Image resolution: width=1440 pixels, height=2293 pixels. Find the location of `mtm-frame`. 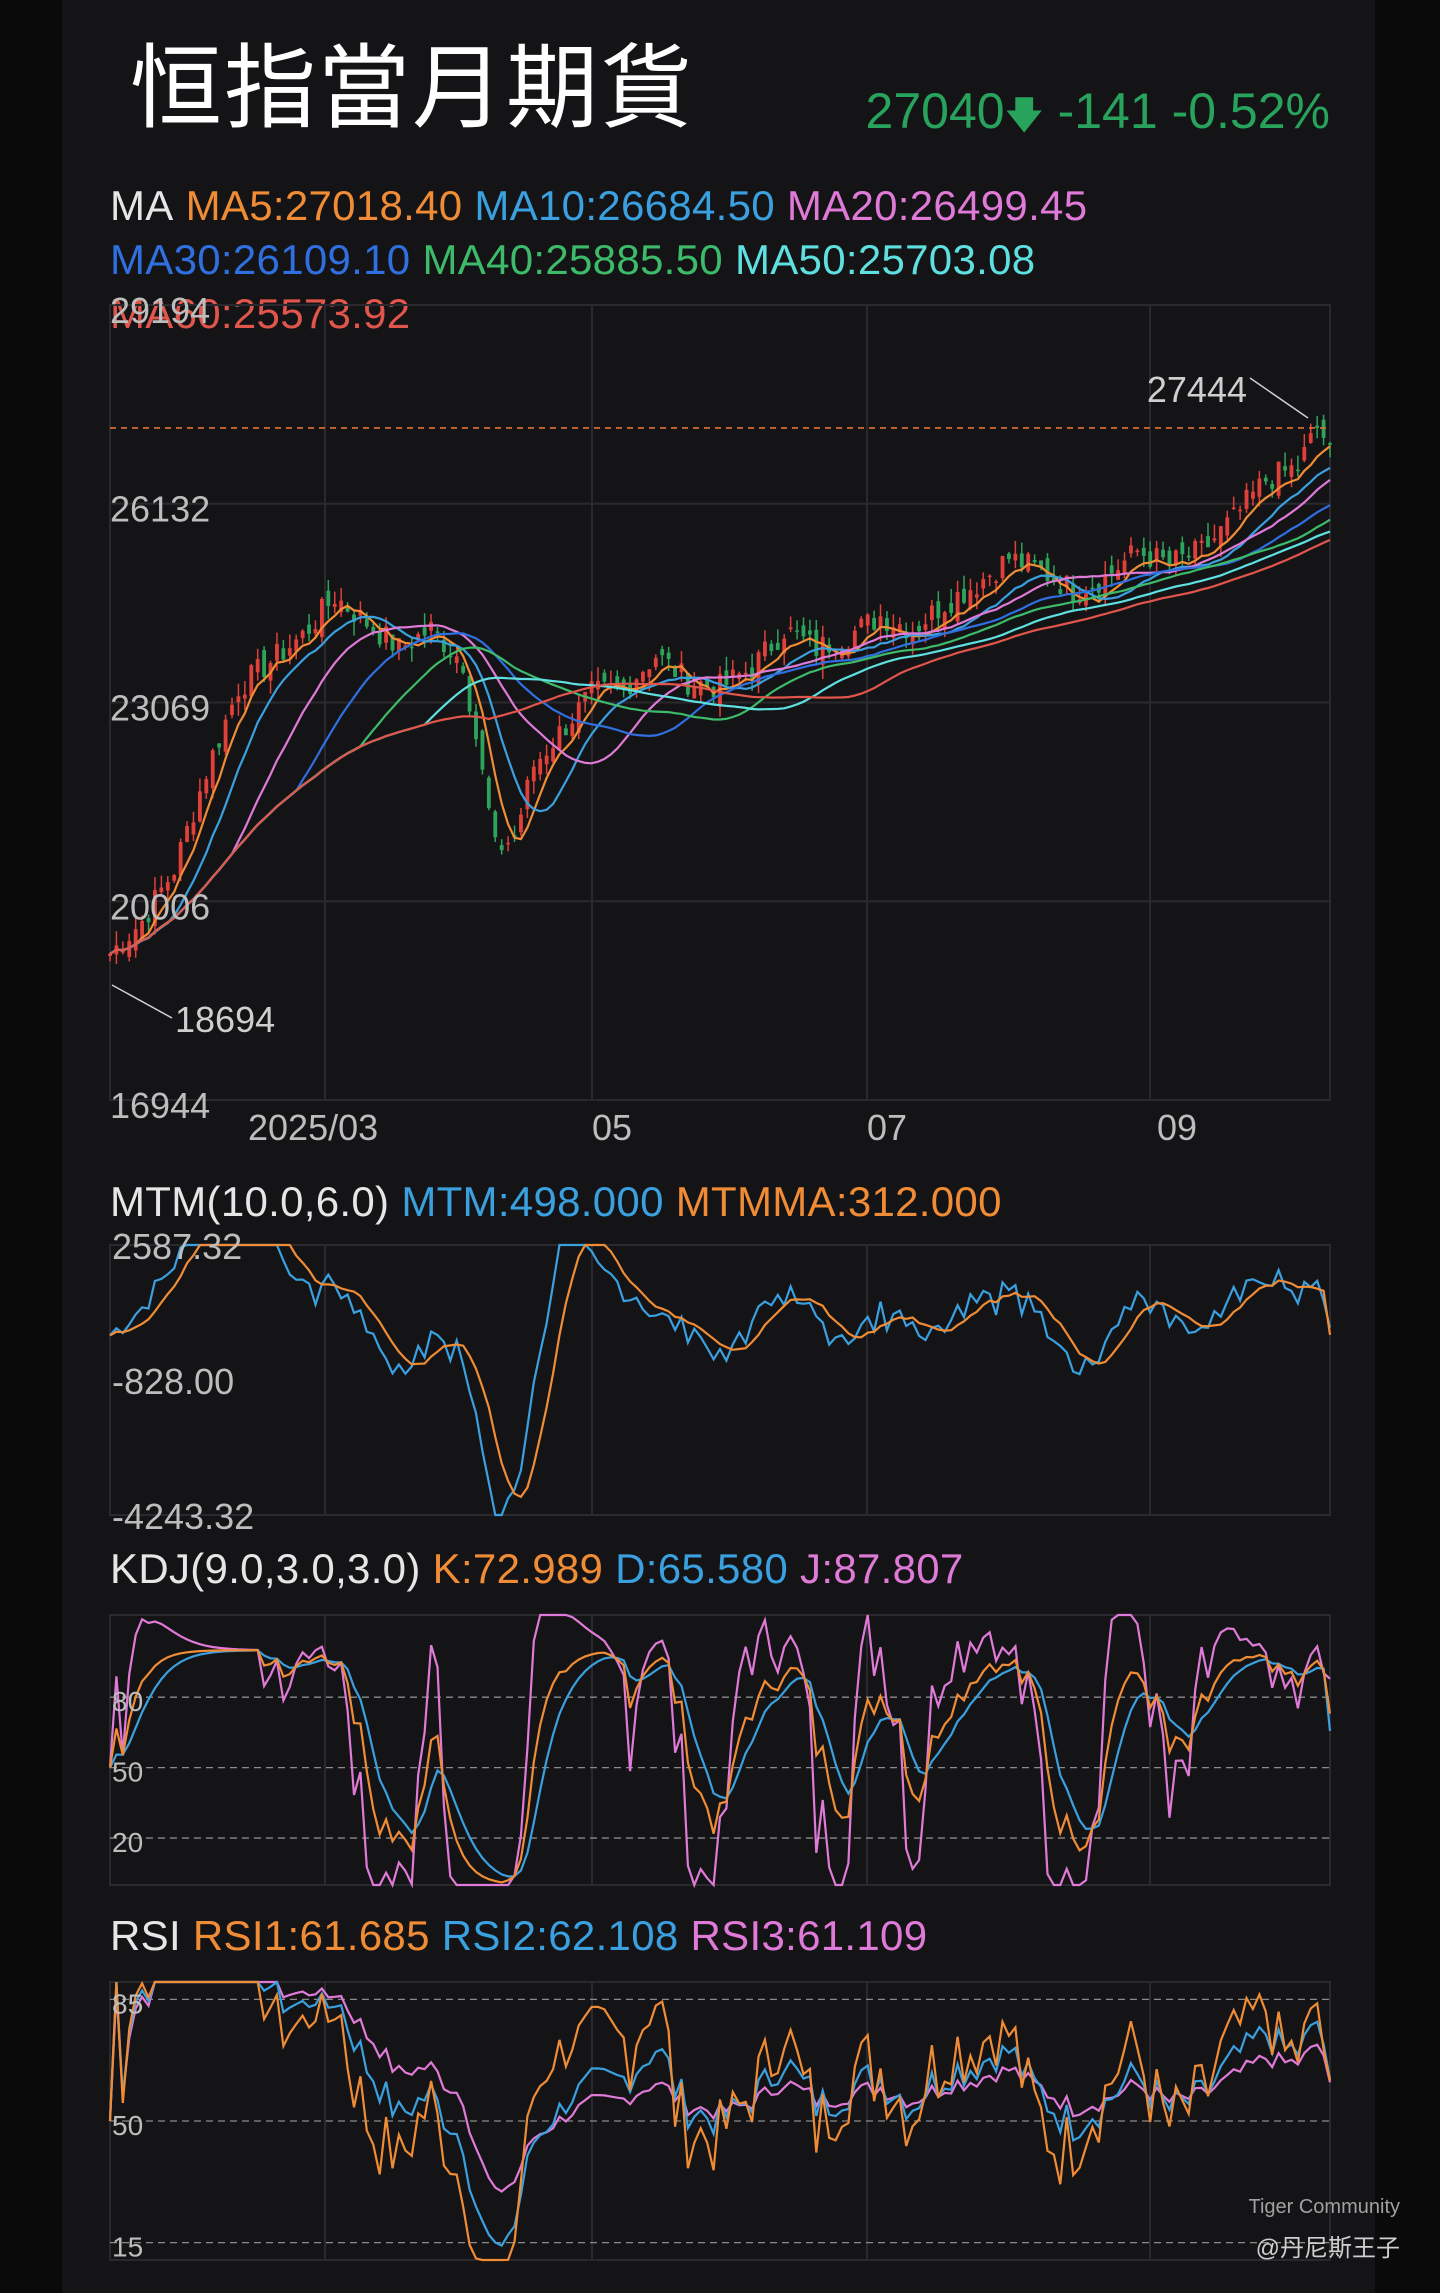

mtm-frame is located at coordinates (720, 1380).